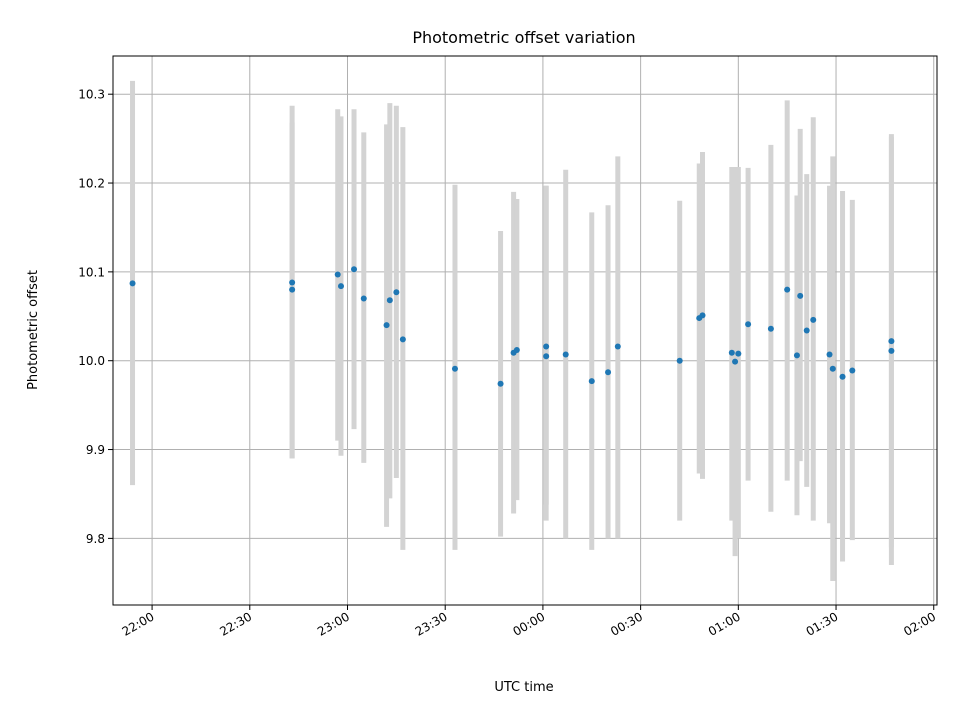 The image size is (960, 720). I want to click on y-tick-label: 10.1, so click(91, 272).